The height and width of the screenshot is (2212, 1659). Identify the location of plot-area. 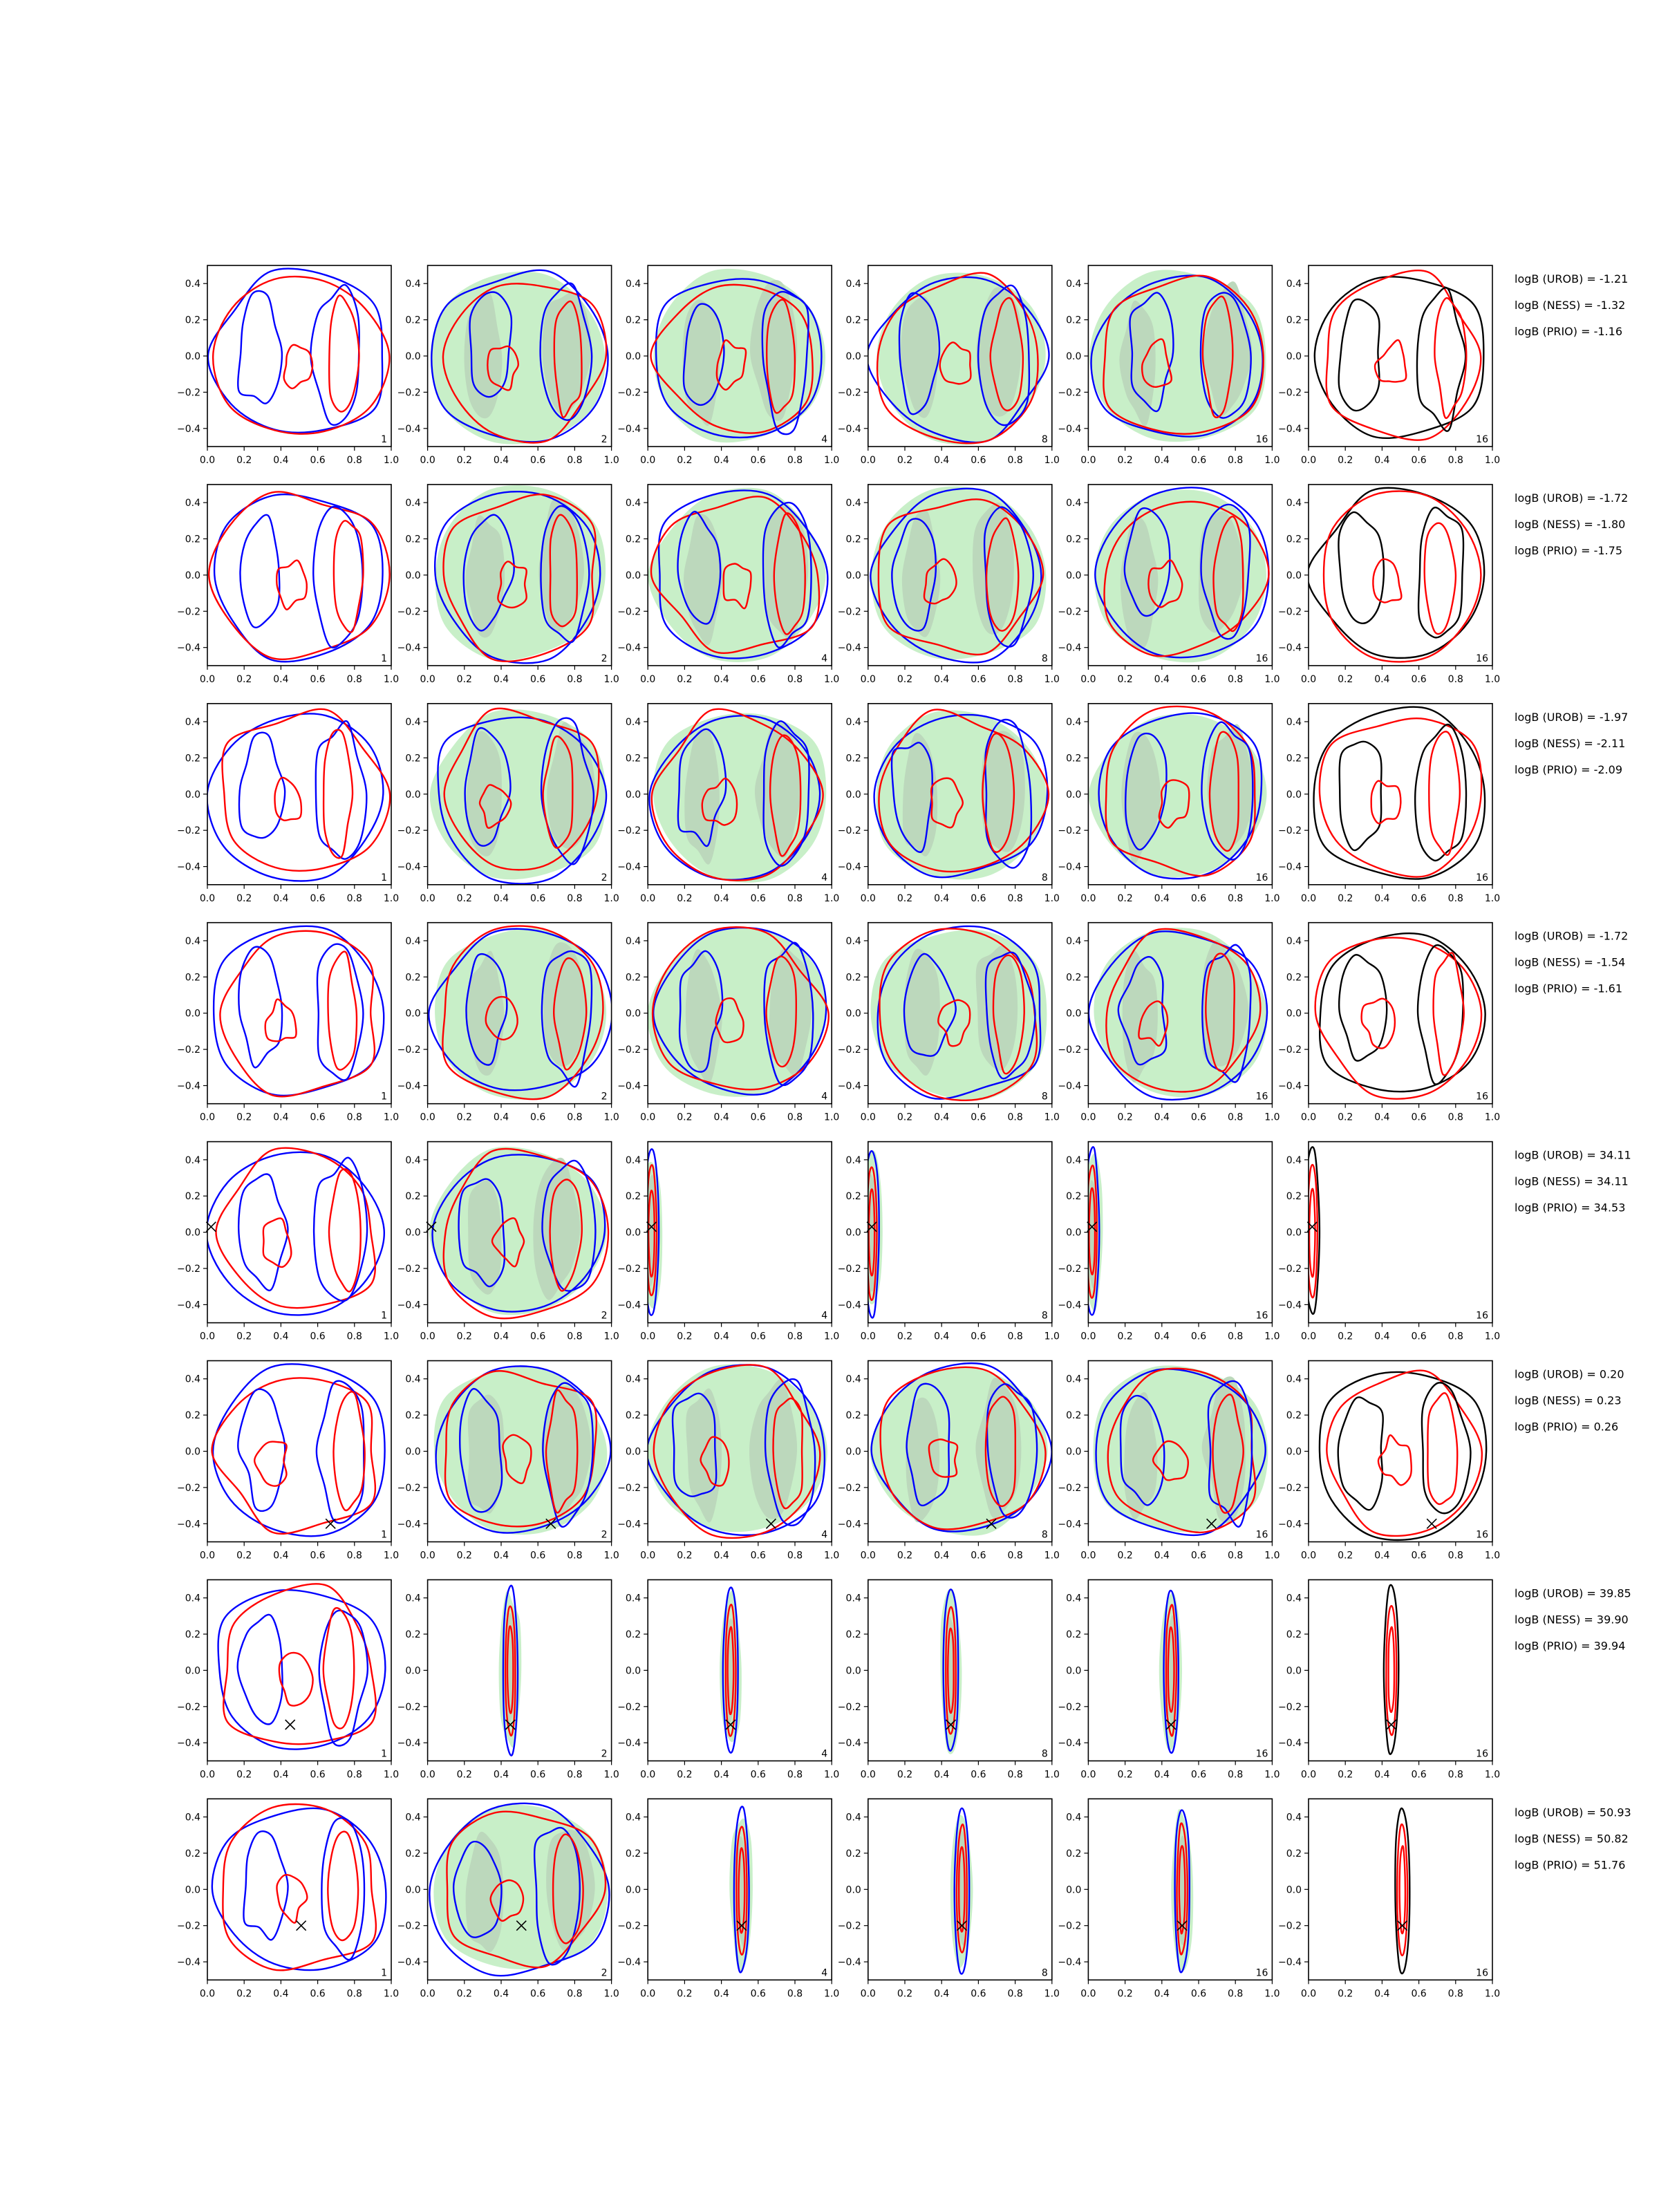
(1177, 356).